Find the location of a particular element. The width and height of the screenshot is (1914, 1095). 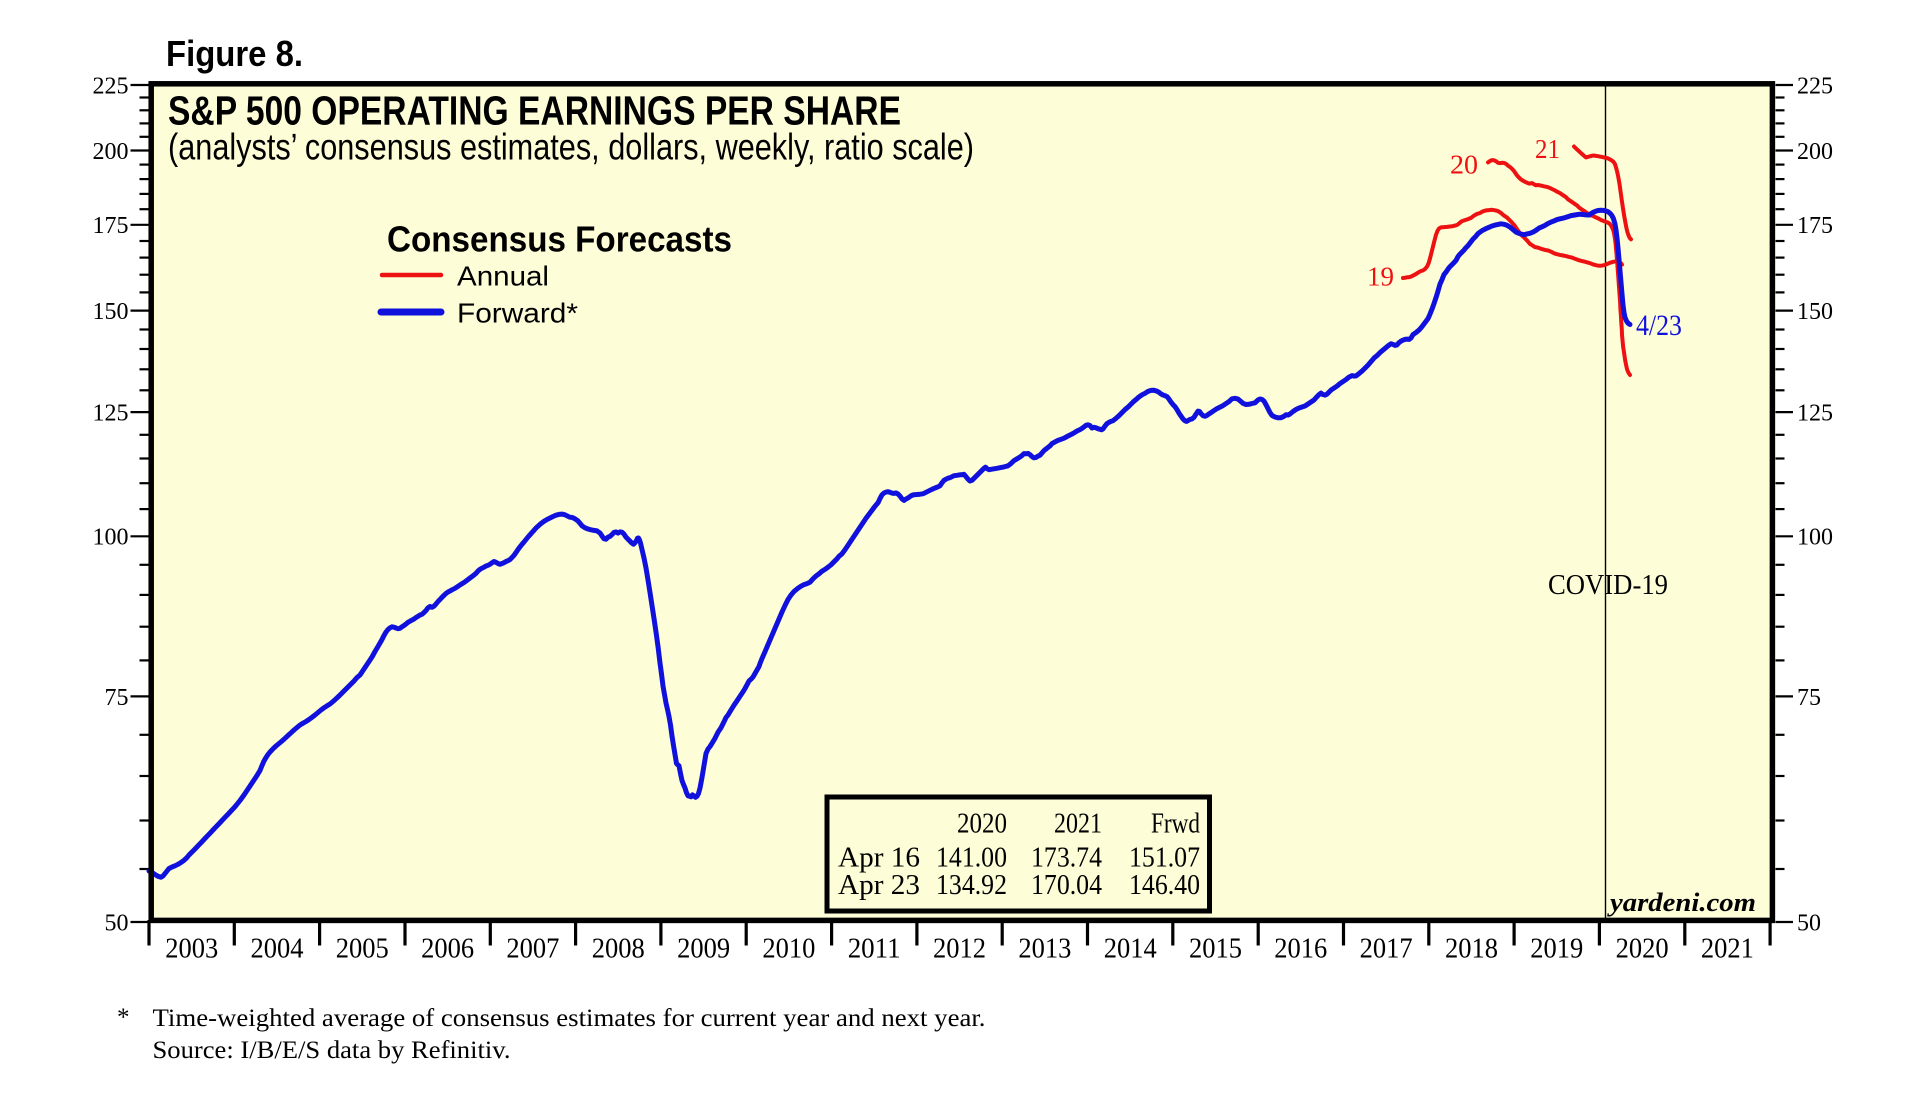

svg-text: 2005 is located at coordinates (362, 949).